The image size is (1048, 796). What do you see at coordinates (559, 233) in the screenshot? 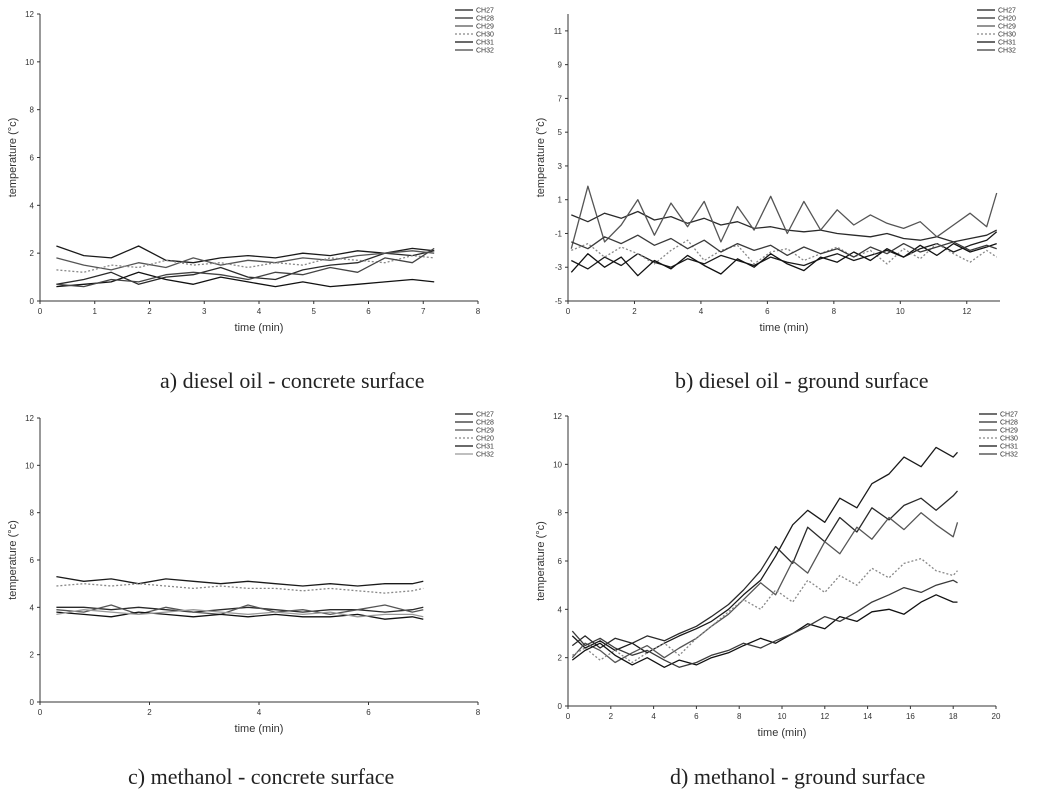
I see `y-tick-label: -1` at bounding box center [559, 233].